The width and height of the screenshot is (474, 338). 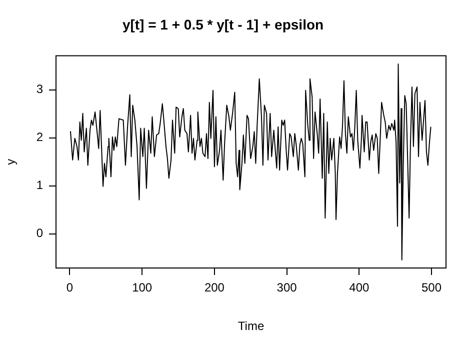 I want to click on x-axis-title: Time, so click(x=251, y=326).